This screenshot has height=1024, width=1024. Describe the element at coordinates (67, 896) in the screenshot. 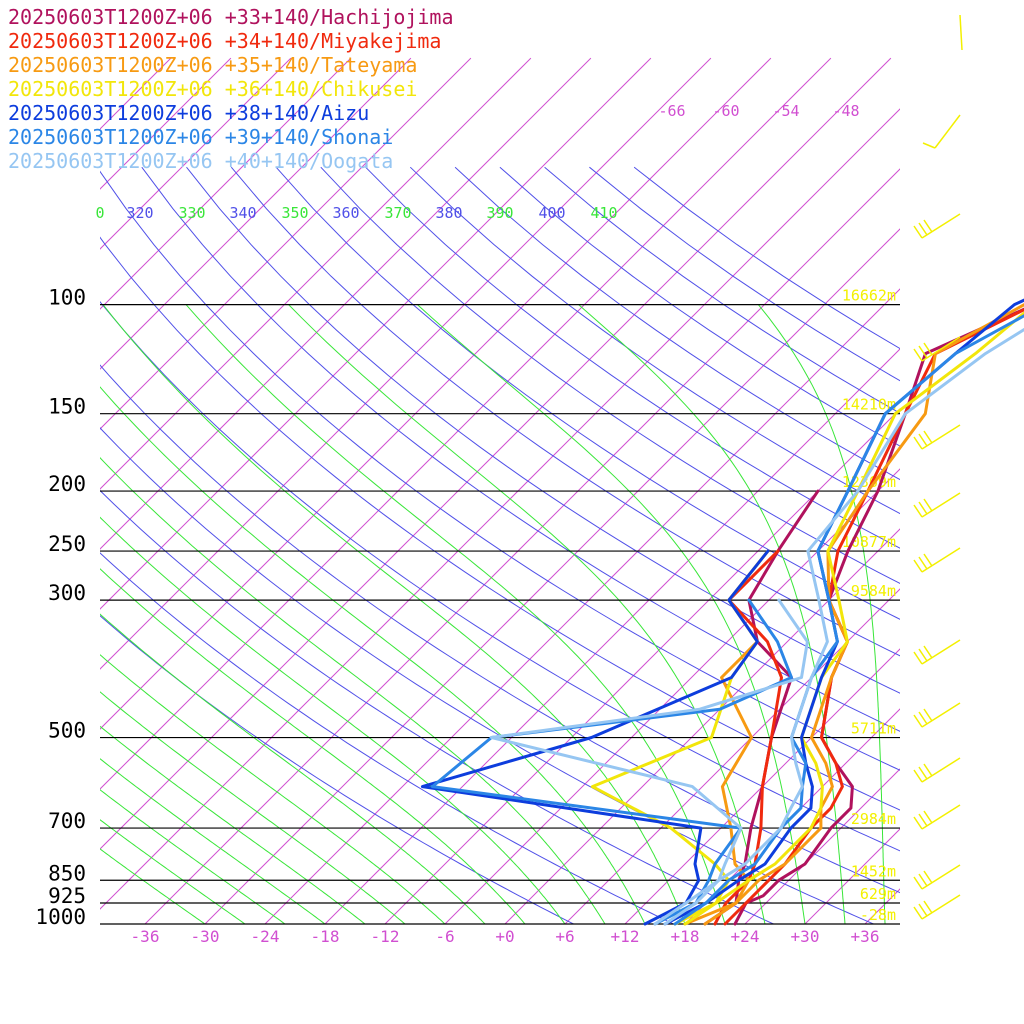

I see `pressure-label: 925` at that location.